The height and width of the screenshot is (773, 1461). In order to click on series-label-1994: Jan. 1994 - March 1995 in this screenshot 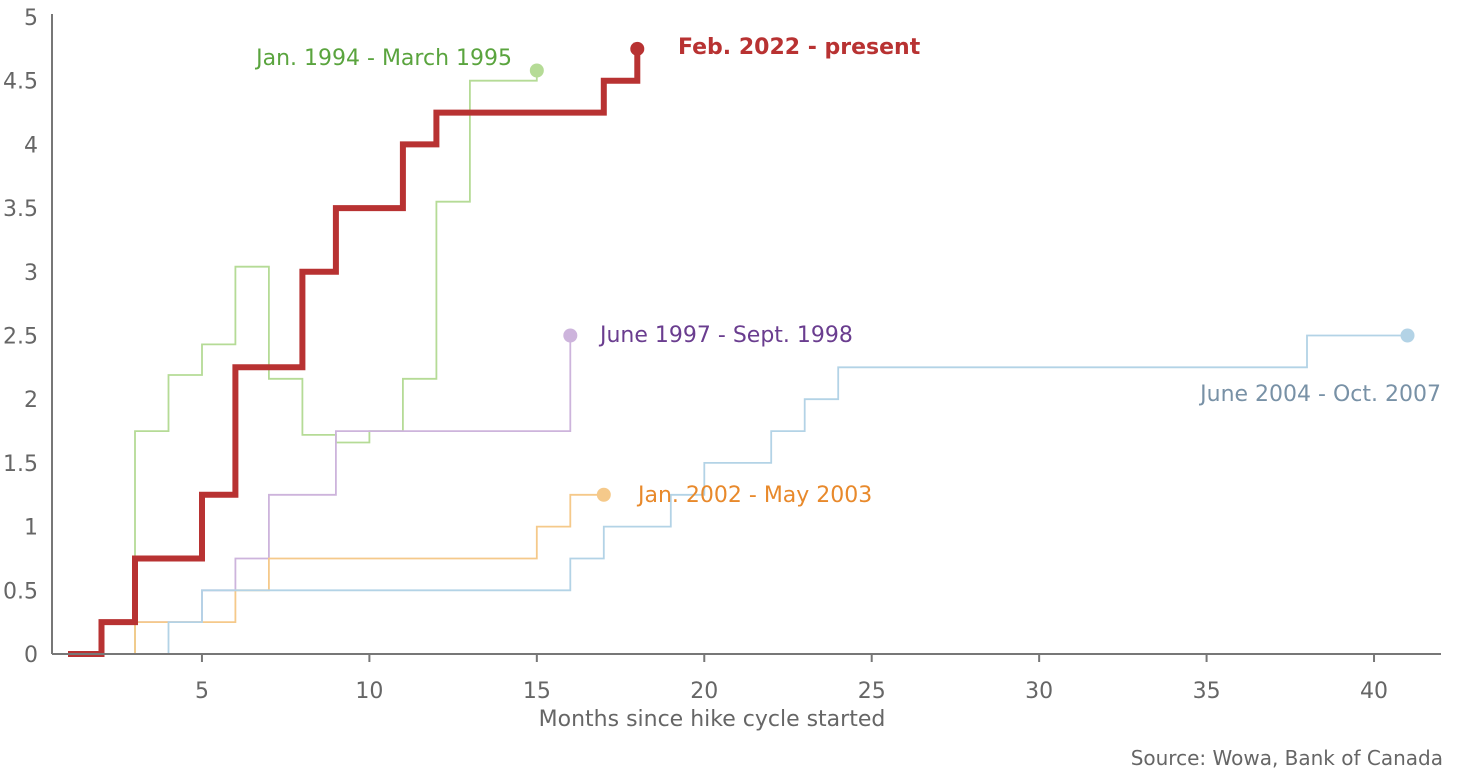, I will do `click(383, 58)`.